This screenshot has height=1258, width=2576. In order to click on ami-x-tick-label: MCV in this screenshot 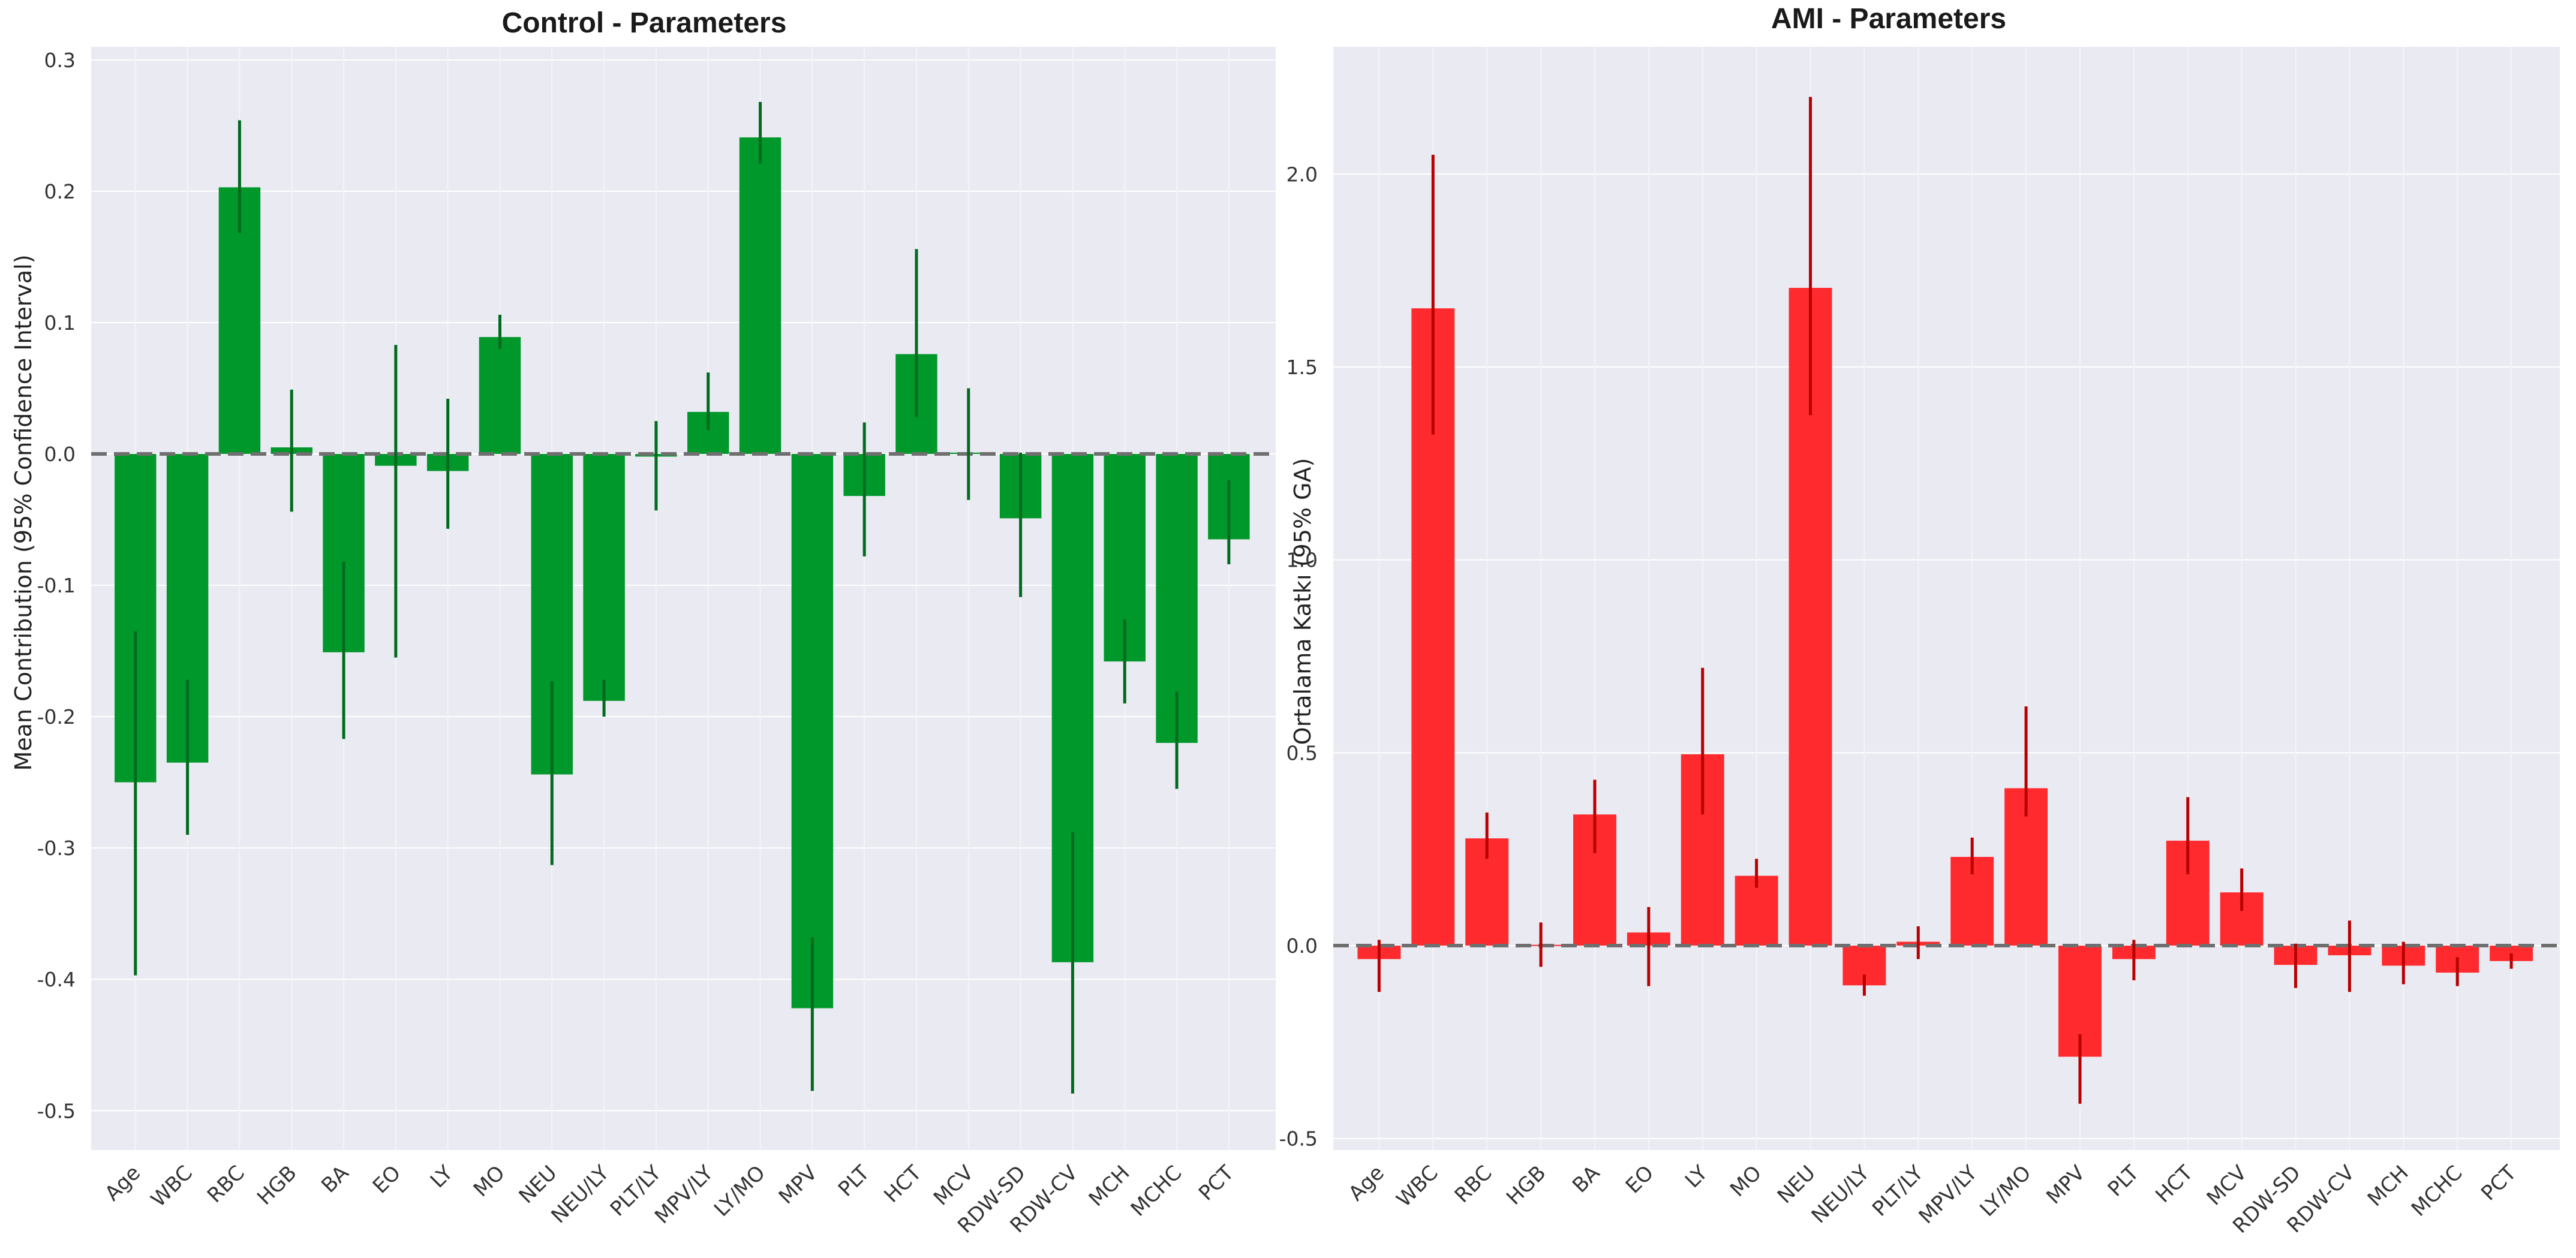, I will do `click(2227, 1185)`.